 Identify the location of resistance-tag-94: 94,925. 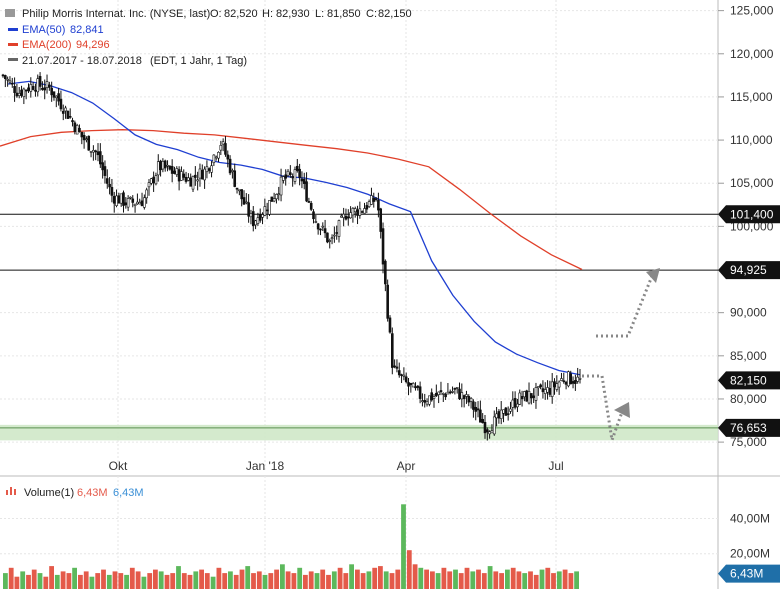
(748, 270).